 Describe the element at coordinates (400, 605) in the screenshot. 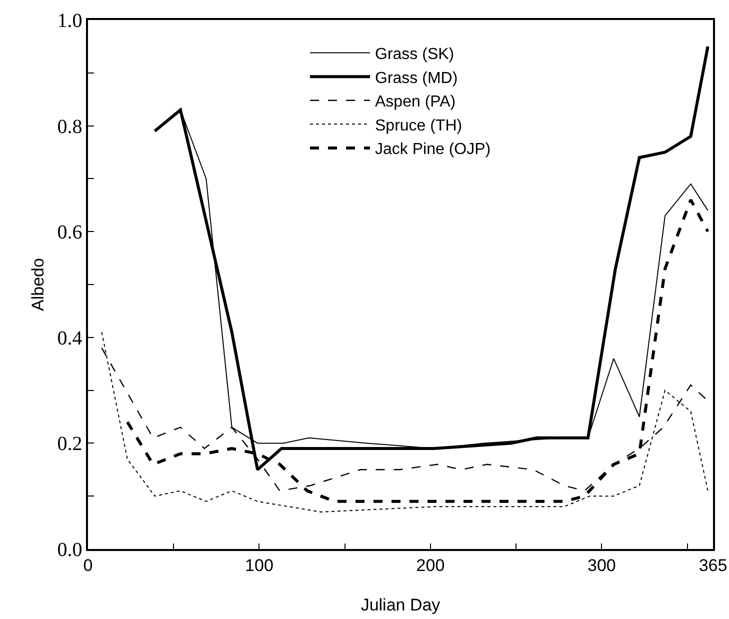

I see `x-axis-title: Julian Day` at that location.